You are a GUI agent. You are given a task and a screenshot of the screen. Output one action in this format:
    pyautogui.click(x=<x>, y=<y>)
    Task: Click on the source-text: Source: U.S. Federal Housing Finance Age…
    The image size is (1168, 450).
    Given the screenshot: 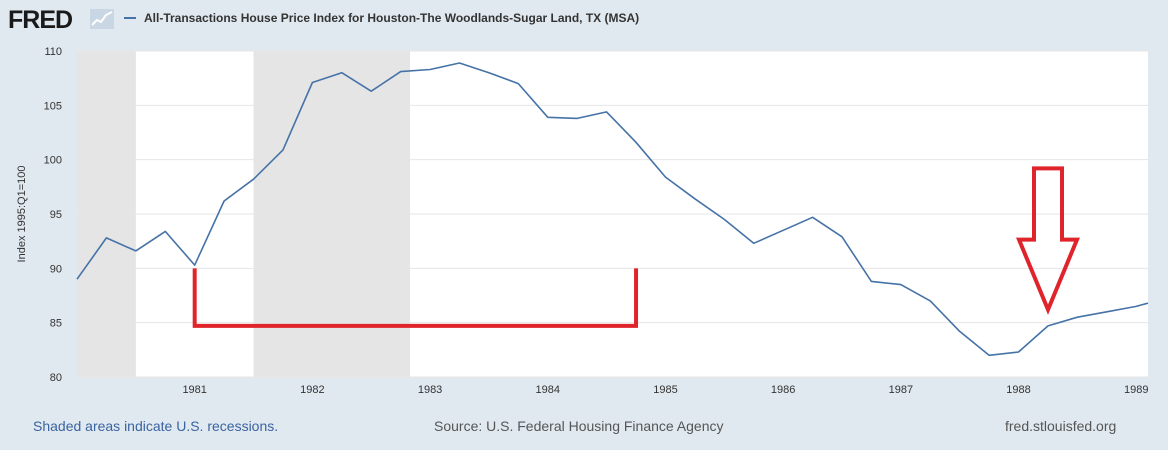 What is the action you would take?
    pyautogui.click(x=579, y=426)
    